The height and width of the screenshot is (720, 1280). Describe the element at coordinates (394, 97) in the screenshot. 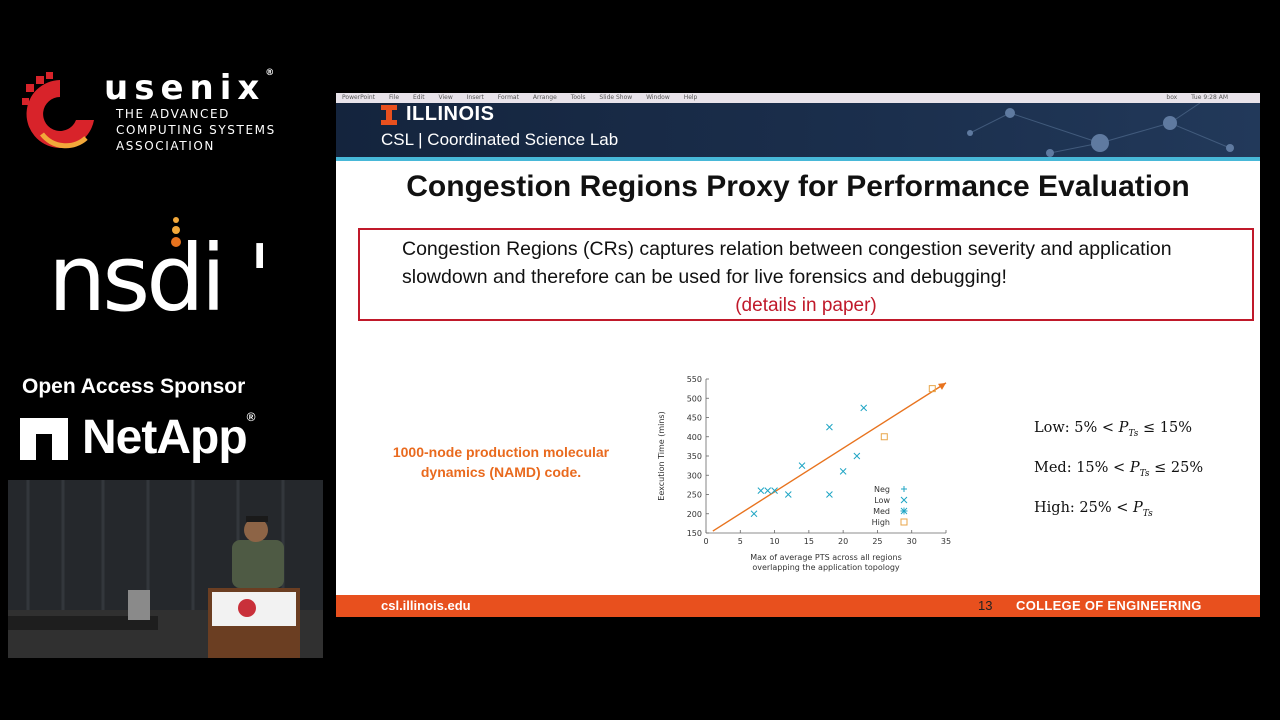

I see `menu-item-file: File` at that location.